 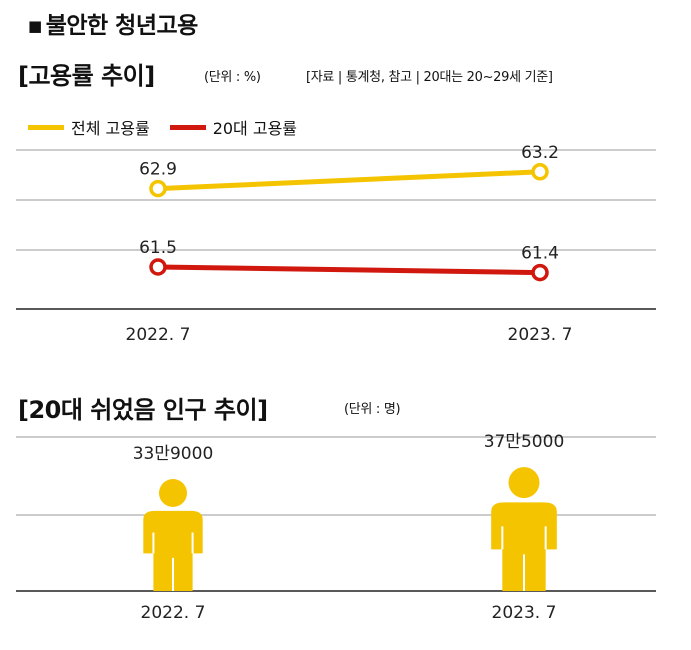 I want to click on chart1-legend: 전체 고용률 20대 고용률, so click(x=172, y=127).